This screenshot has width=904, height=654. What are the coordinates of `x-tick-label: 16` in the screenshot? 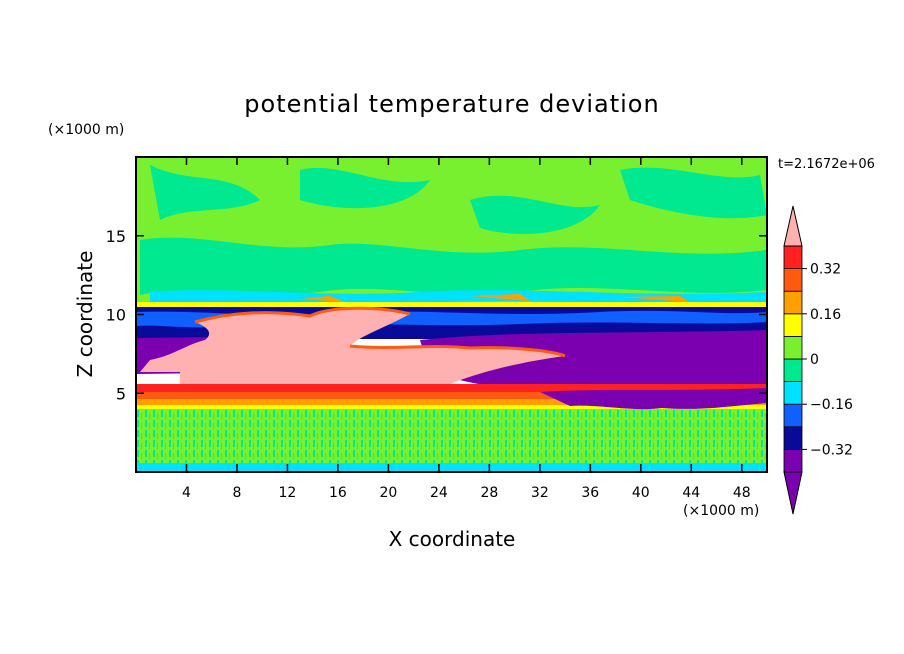 It's located at (338, 493).